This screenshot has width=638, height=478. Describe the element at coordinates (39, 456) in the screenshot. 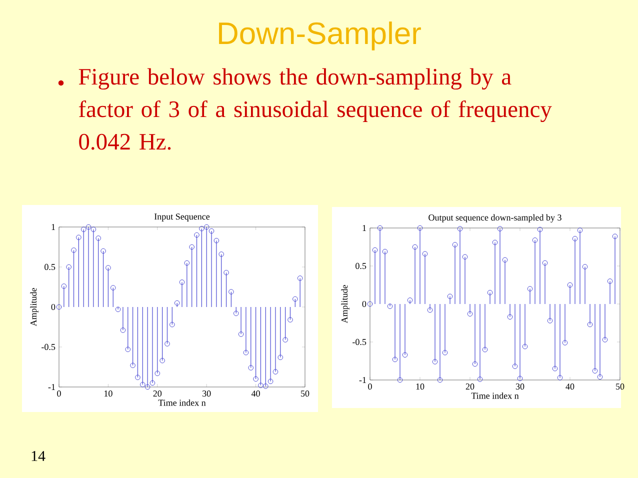

I see `text: 14` at that location.